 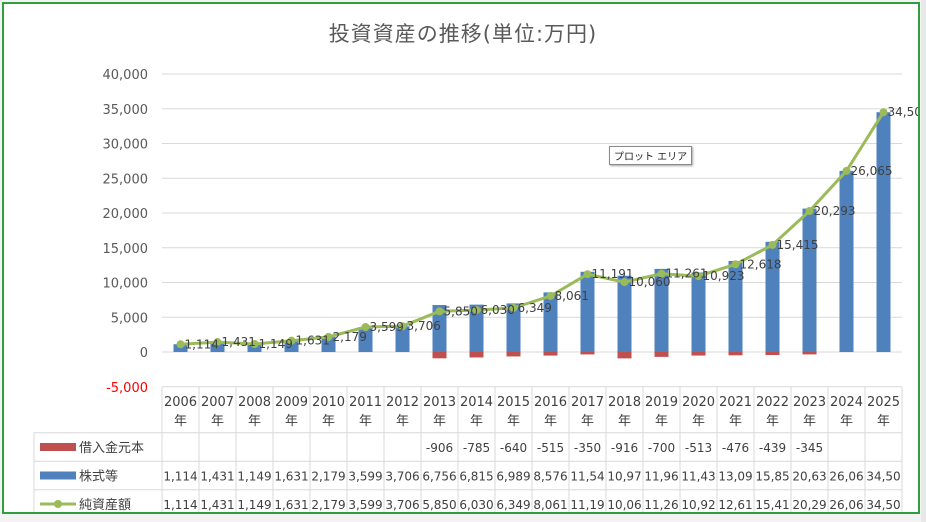 What do you see at coordinates (550, 505) in the screenshot?
I see `table-cell: 8,061` at bounding box center [550, 505].